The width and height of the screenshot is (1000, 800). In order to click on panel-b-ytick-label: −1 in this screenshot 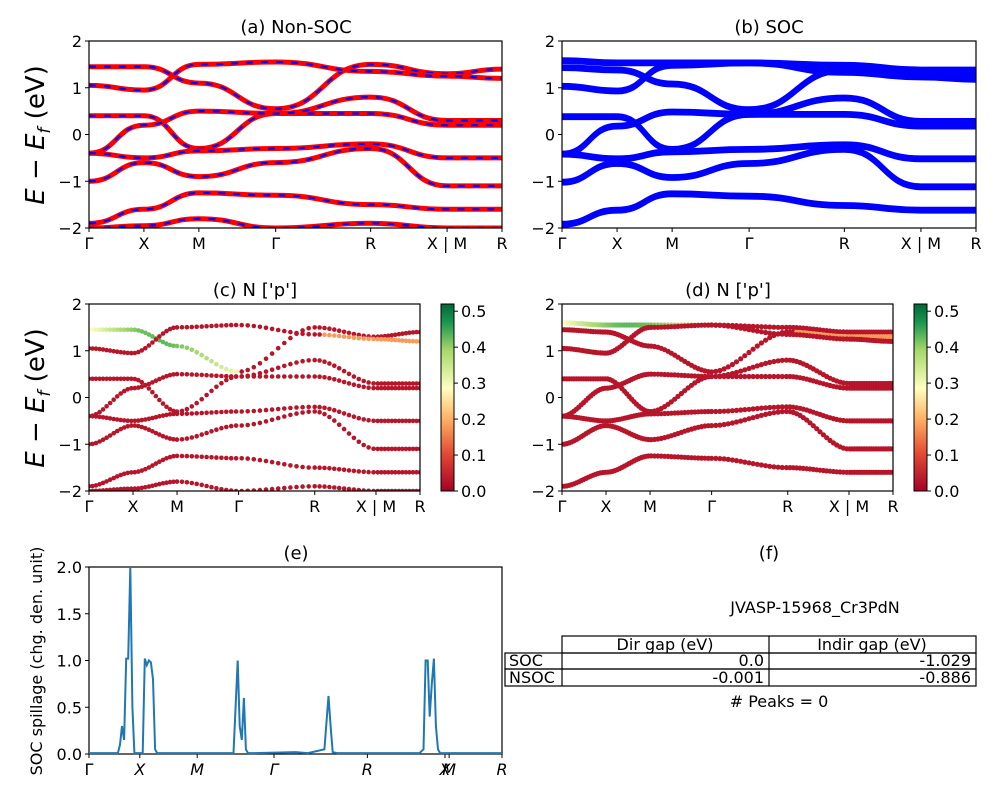, I will do `click(543, 181)`.